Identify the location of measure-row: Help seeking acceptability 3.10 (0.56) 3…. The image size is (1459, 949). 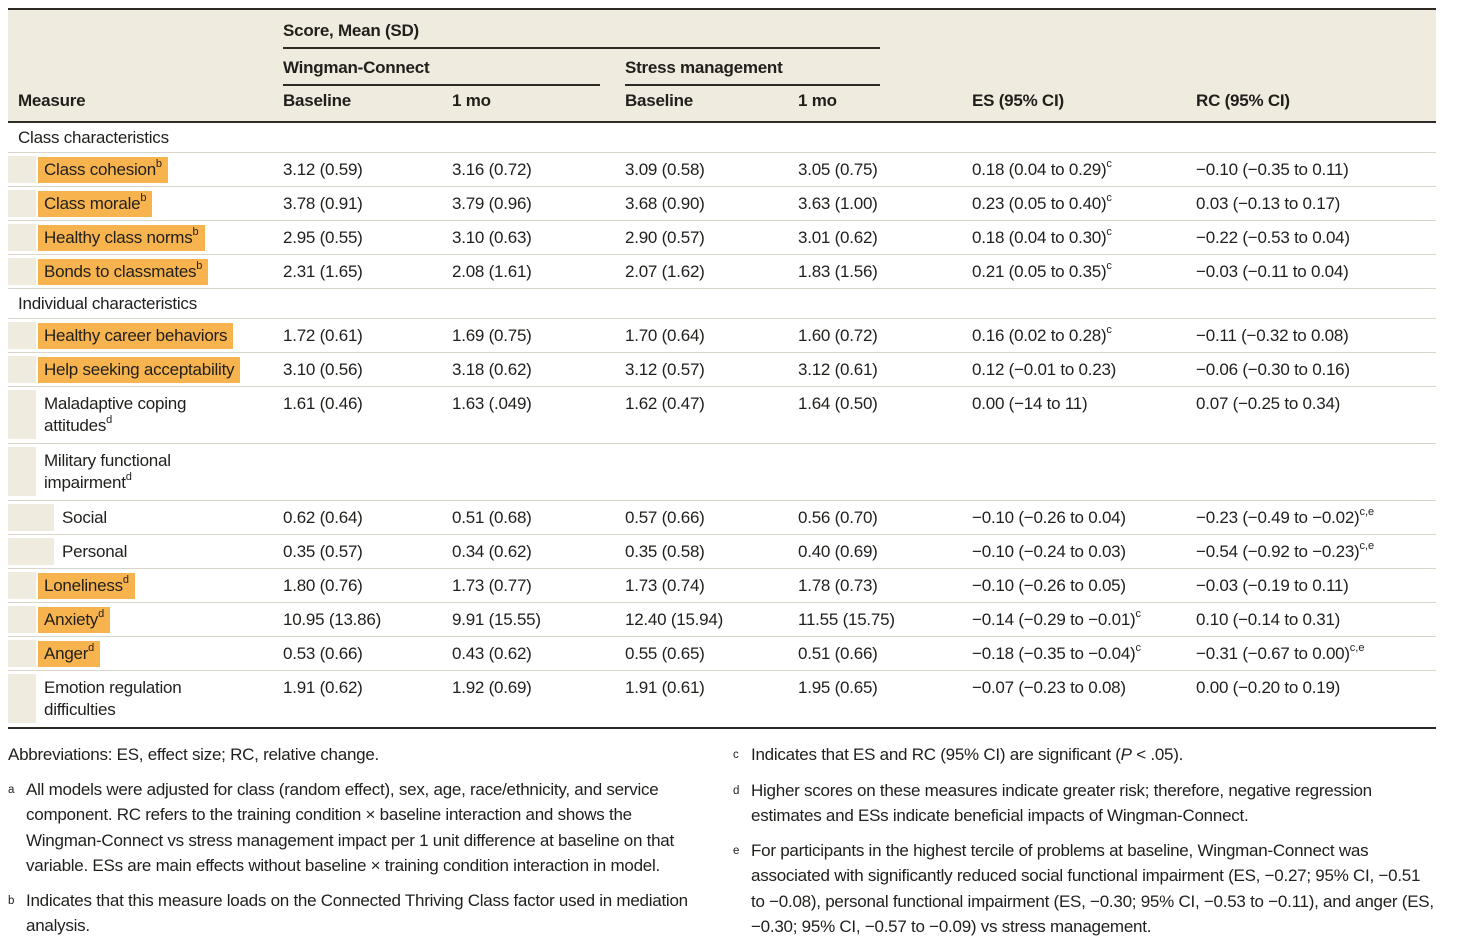
(722, 370).